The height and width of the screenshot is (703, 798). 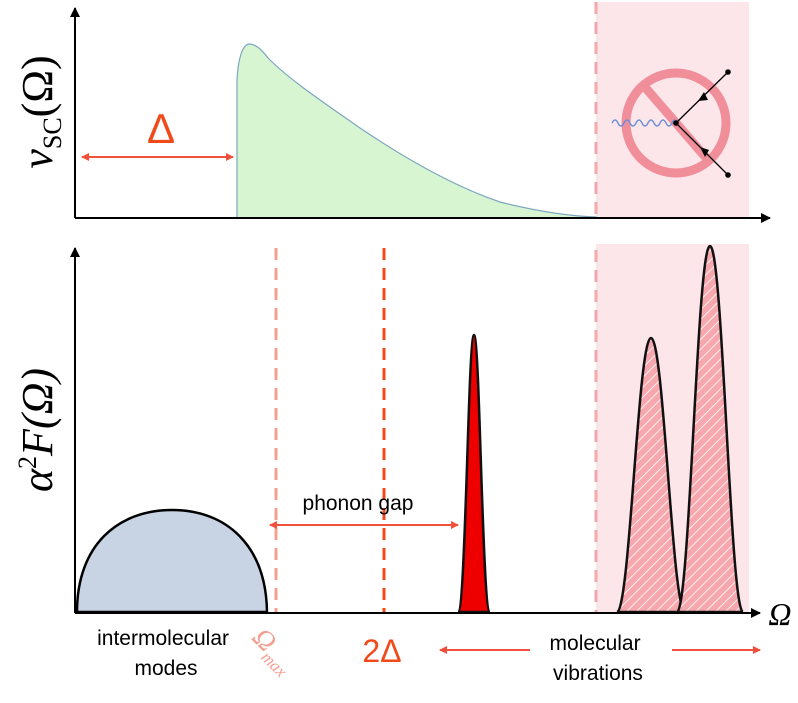 What do you see at coordinates (166, 653) in the screenshot?
I see `intermolecular-modes-label: intermolecular modes` at bounding box center [166, 653].